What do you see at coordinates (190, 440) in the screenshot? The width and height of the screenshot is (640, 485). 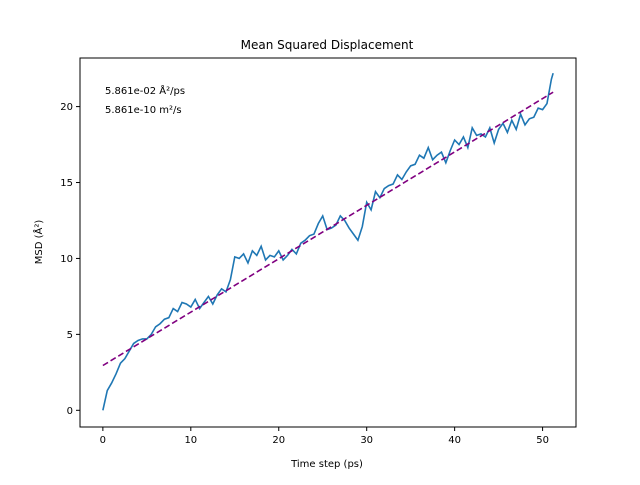 I see `x-tick-label: 10` at bounding box center [190, 440].